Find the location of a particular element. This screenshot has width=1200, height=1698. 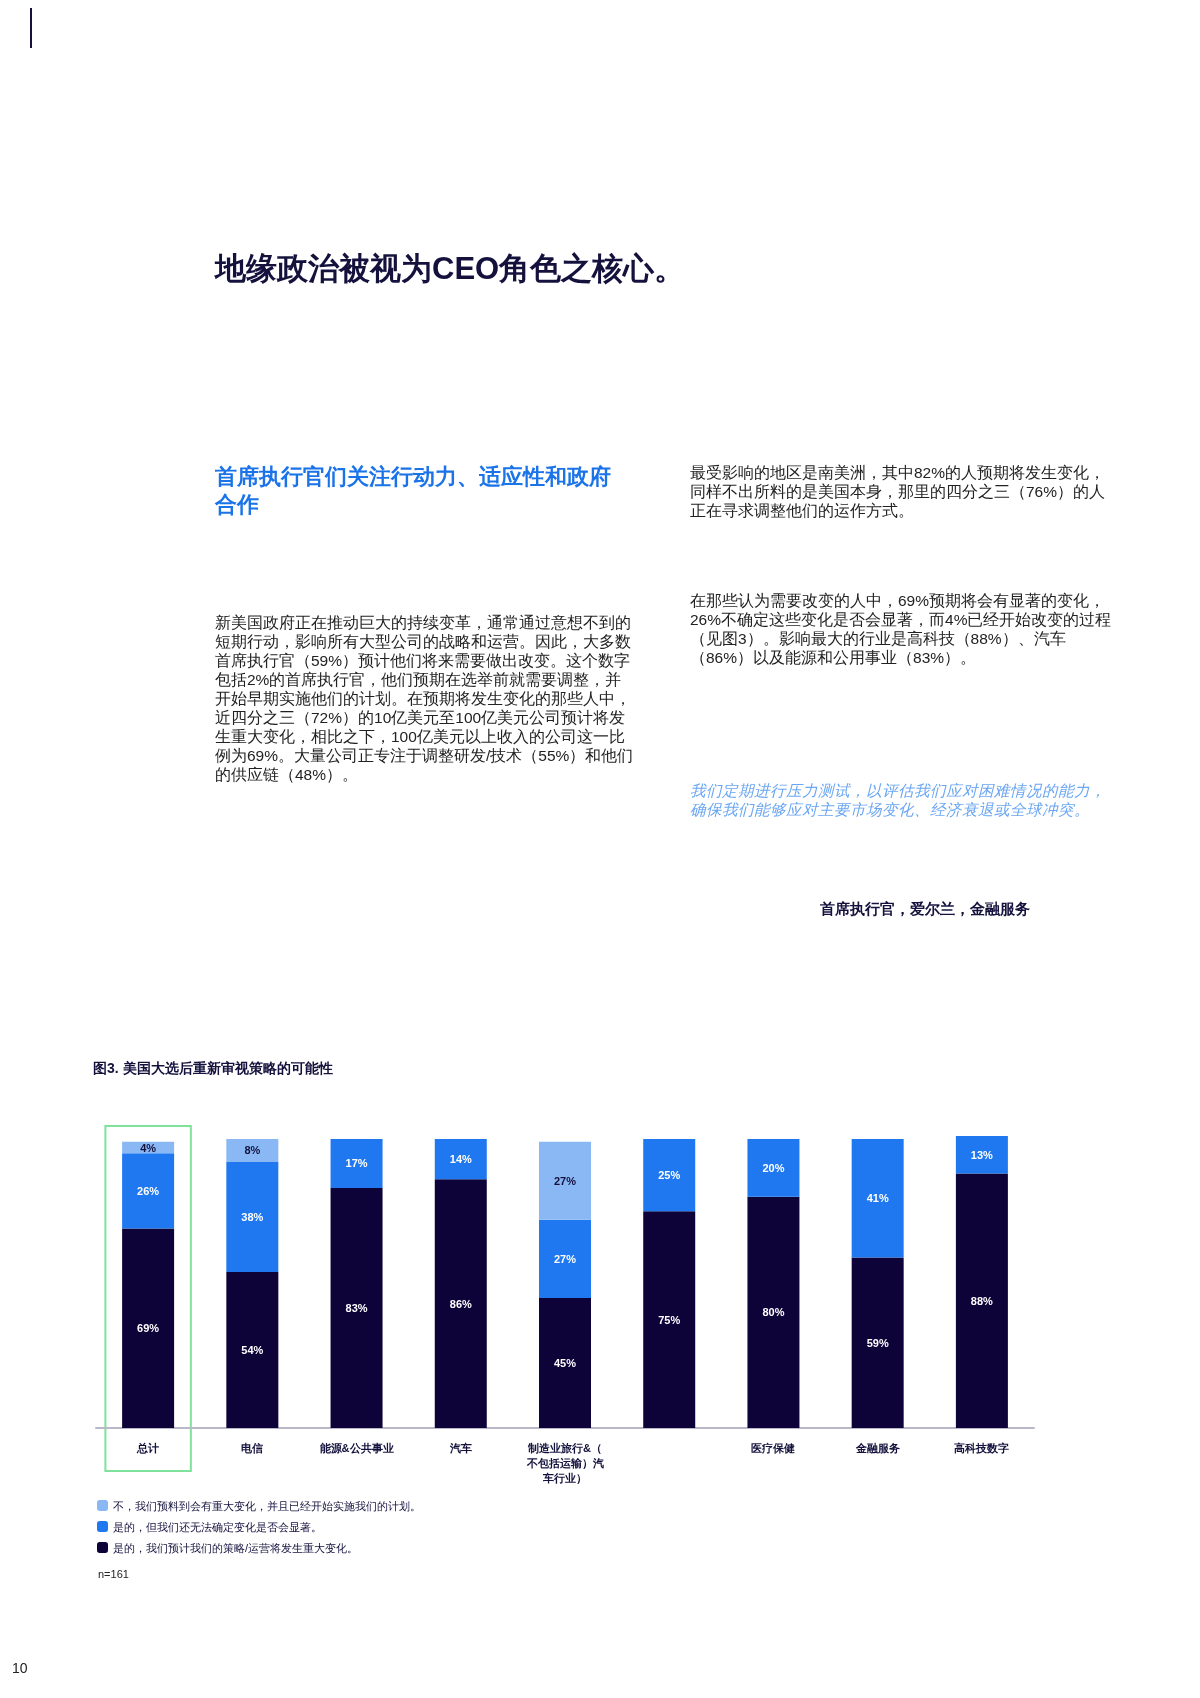

data-label: 13% is located at coordinates (982, 1154).